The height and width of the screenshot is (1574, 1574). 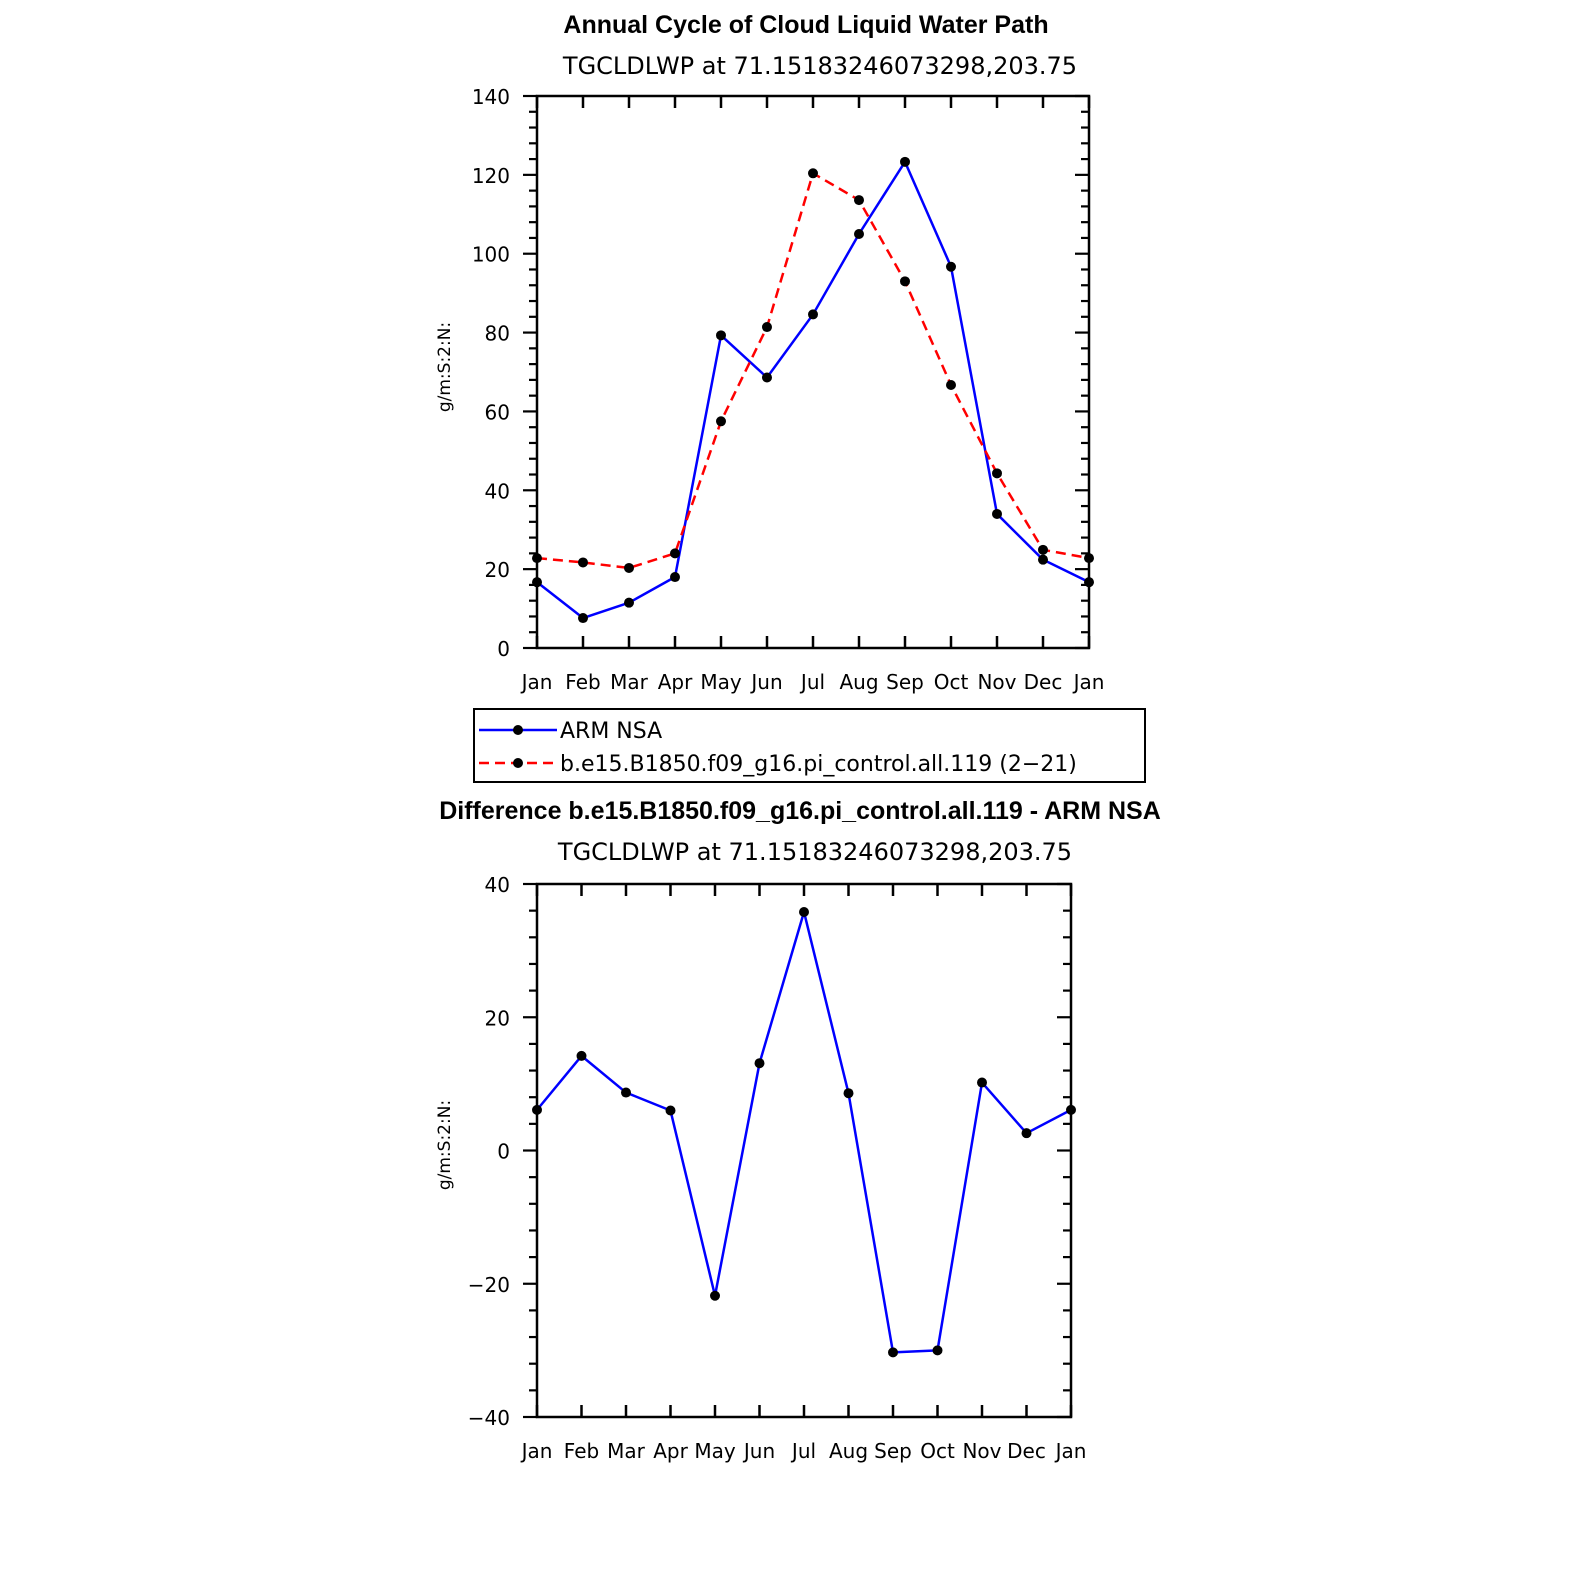 What do you see at coordinates (489, 1418) in the screenshot?
I see `y-tick-label: −40` at bounding box center [489, 1418].